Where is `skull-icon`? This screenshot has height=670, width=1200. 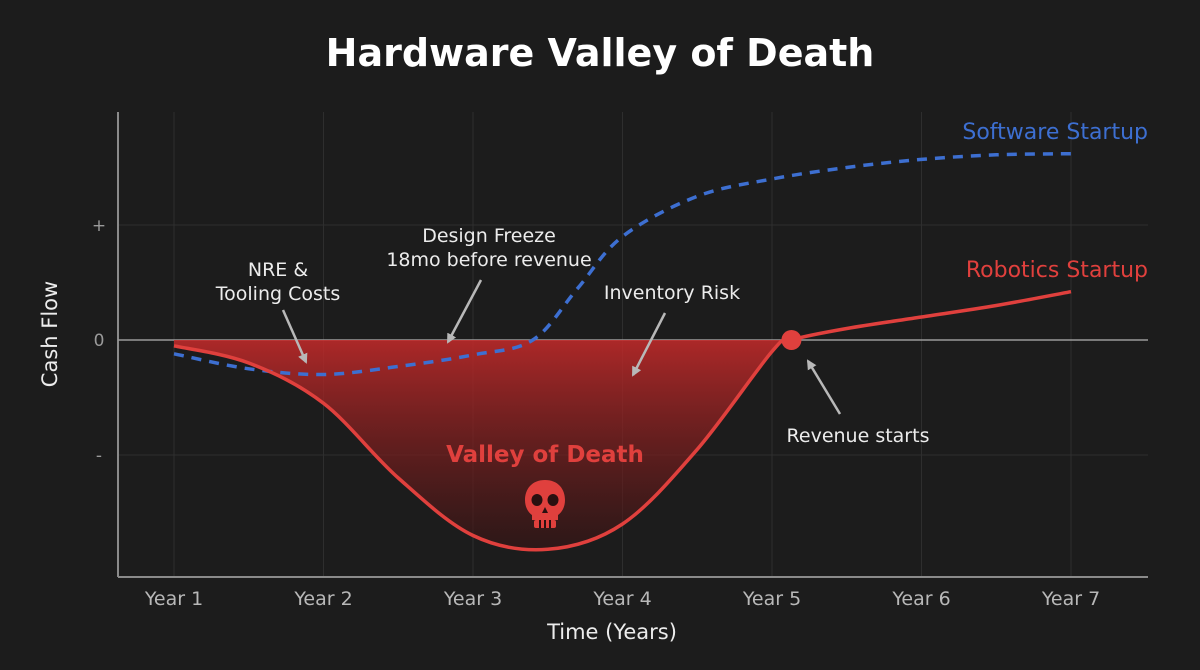
skull-icon is located at coordinates (545, 504).